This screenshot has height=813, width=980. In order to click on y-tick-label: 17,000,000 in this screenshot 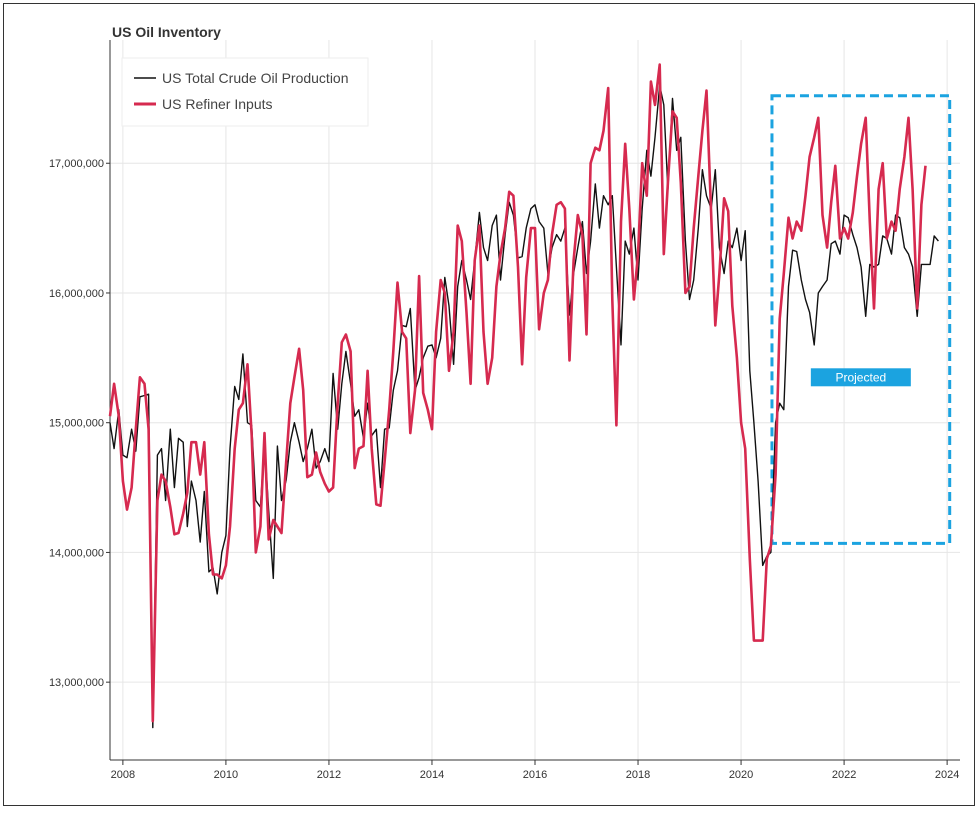, I will do `click(76, 164)`.